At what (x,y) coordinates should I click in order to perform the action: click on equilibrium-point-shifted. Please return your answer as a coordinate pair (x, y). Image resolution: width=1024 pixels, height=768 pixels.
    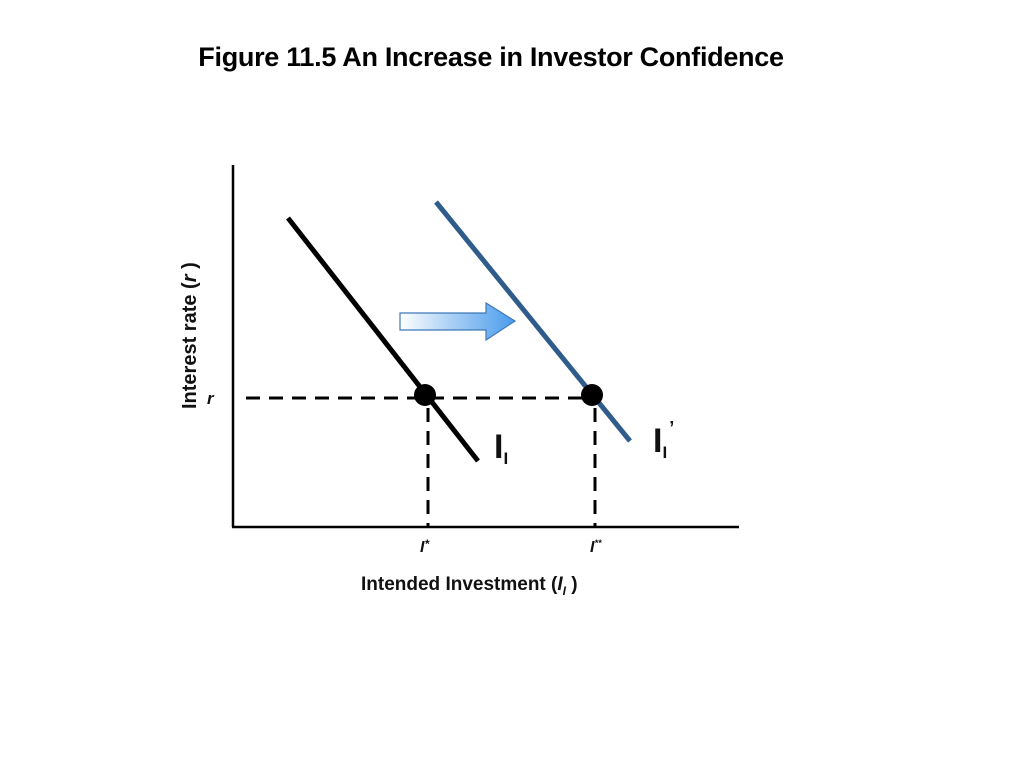
    Looking at the image, I should click on (592, 395).